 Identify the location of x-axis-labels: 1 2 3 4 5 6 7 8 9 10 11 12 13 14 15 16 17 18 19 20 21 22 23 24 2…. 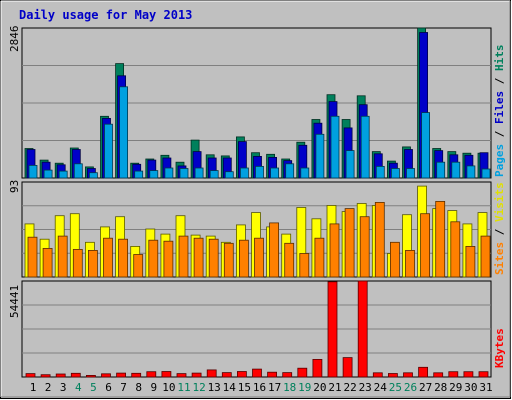
(261, 387).